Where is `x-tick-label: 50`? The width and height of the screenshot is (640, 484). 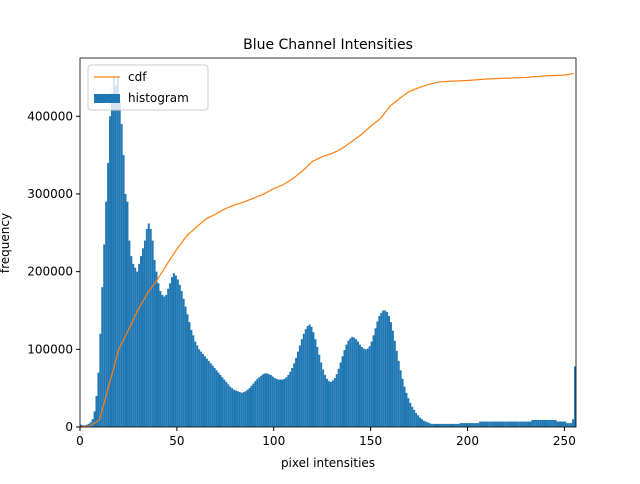 x-tick-label: 50 is located at coordinates (176, 441).